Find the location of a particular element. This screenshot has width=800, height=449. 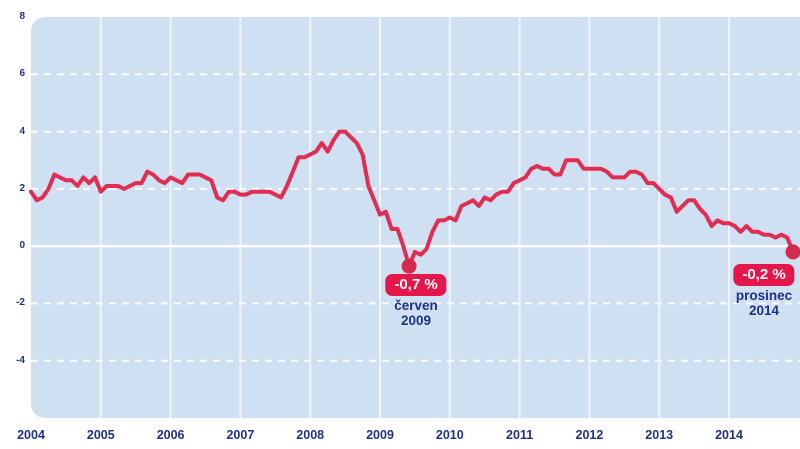

x-tick-label: 2009 is located at coordinates (380, 435).